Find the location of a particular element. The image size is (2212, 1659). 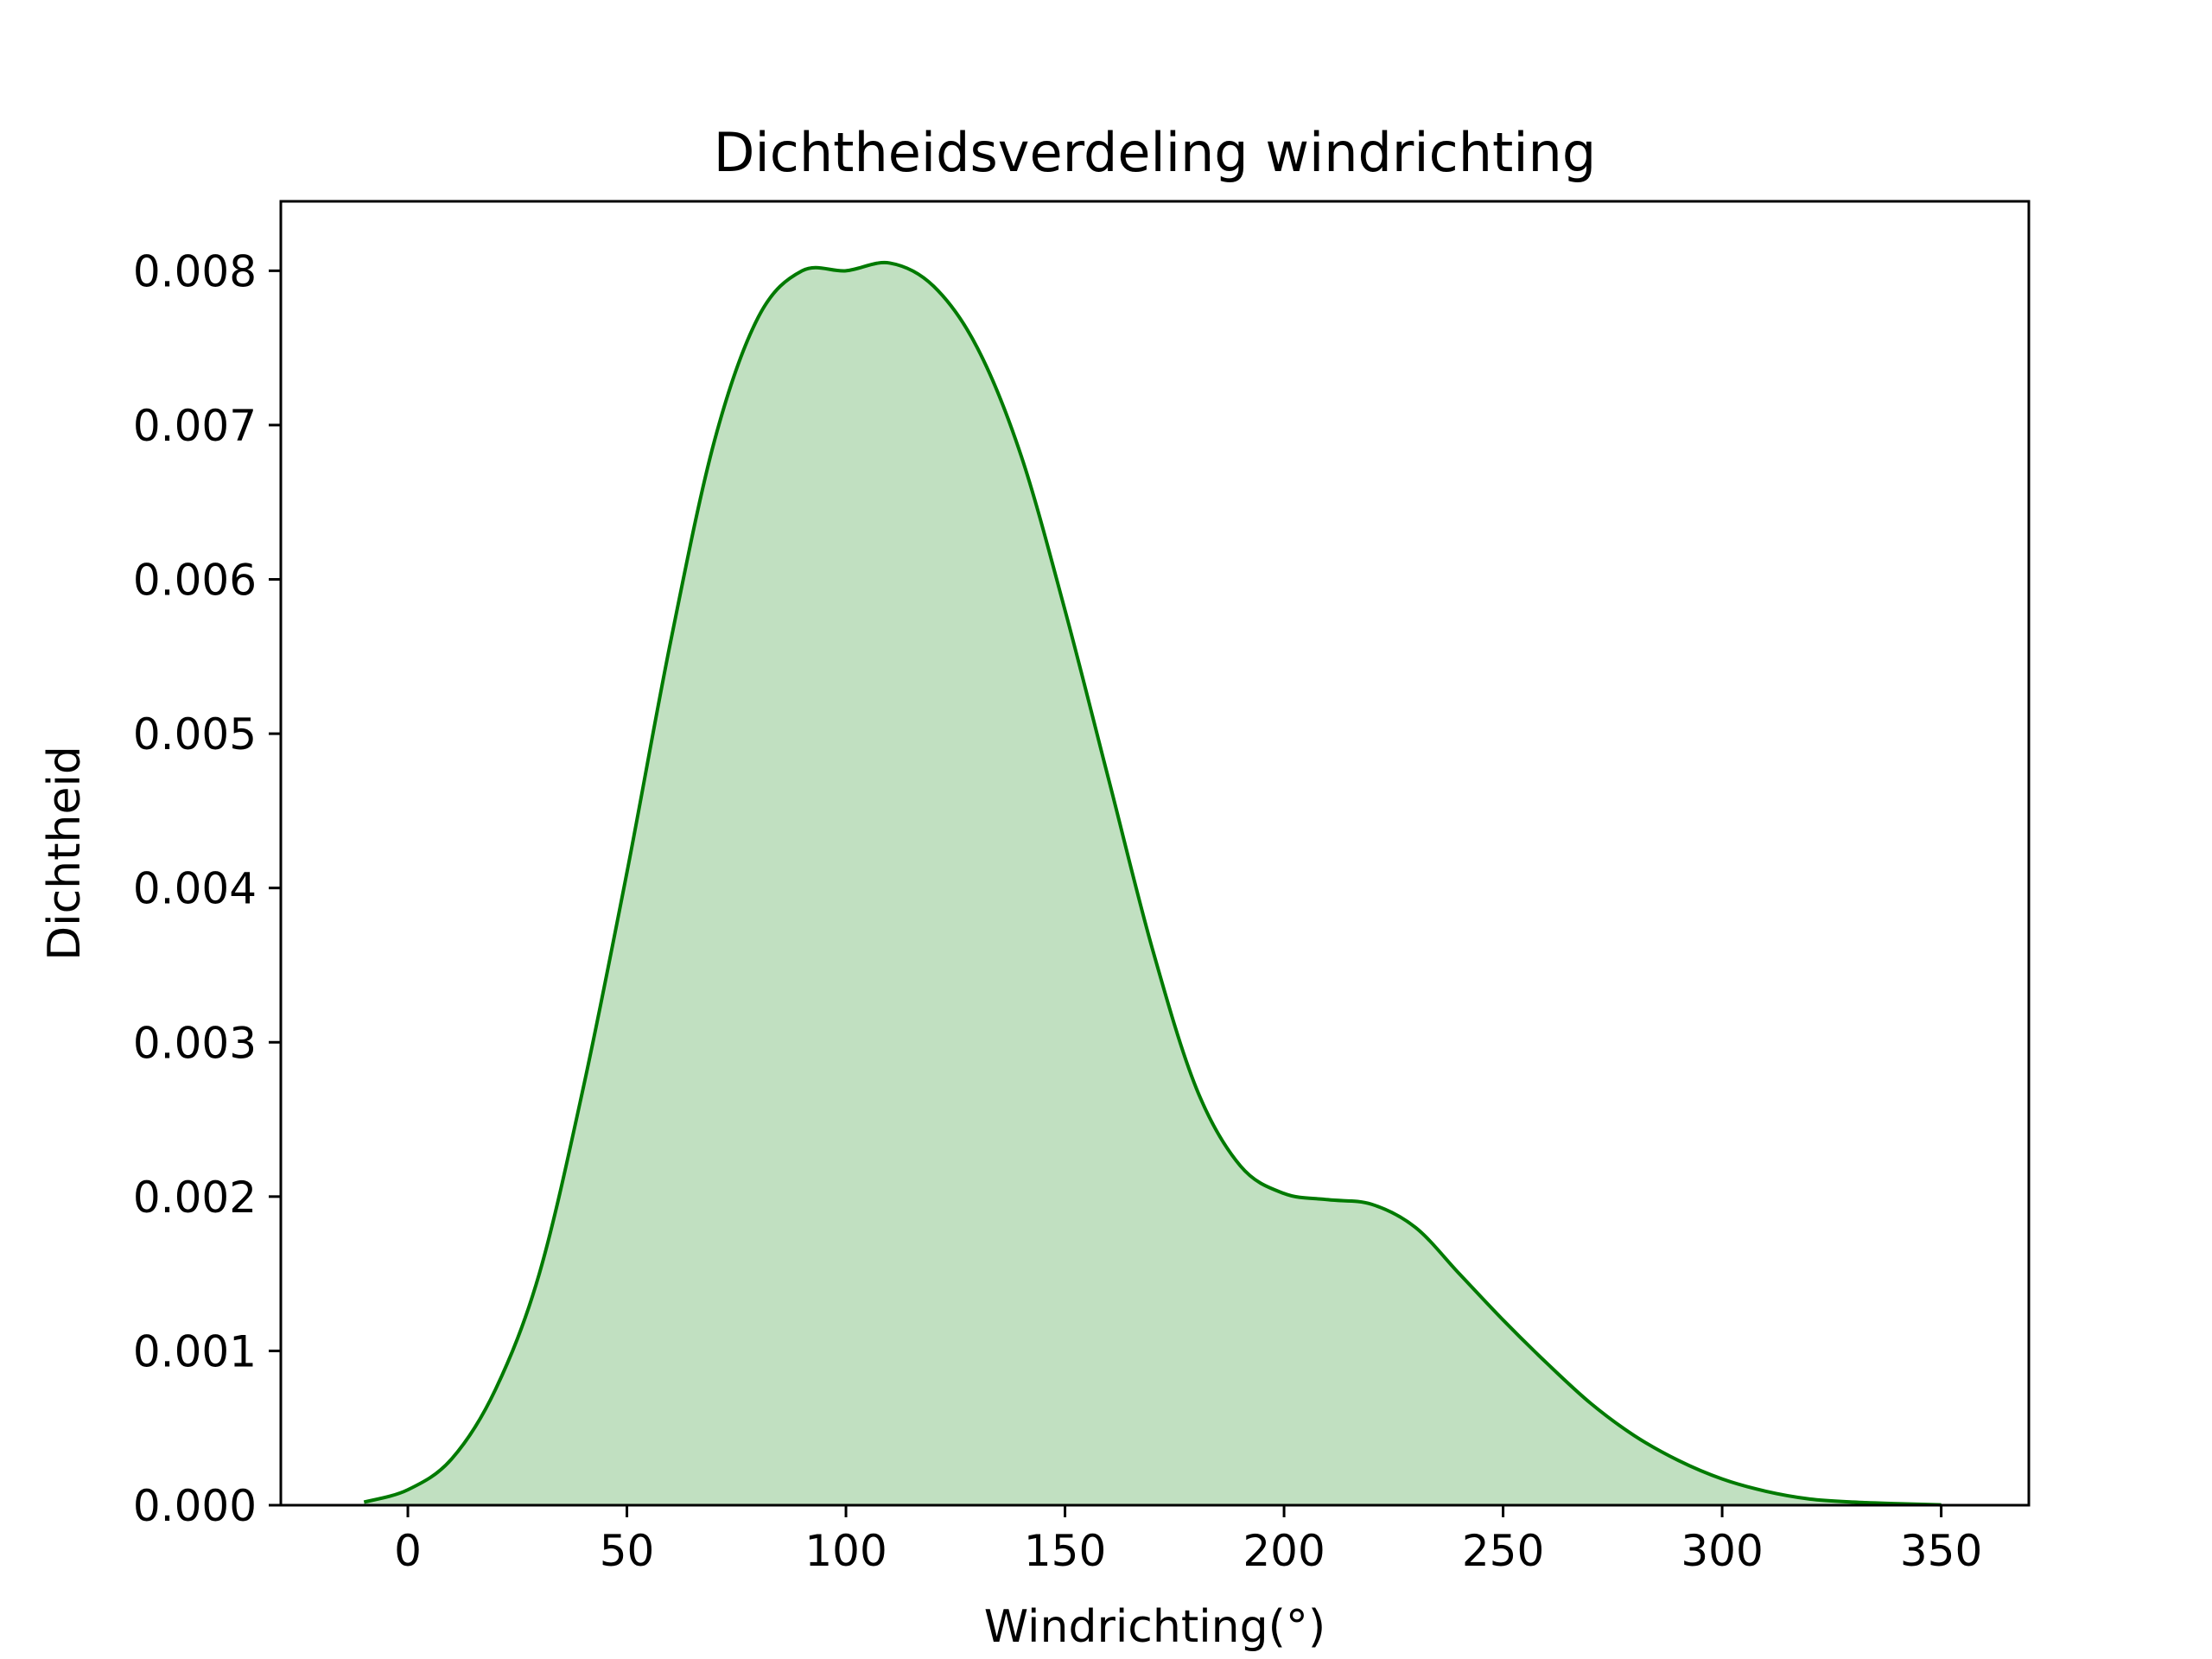

x-tick-label: 100 is located at coordinates (845, 1551).